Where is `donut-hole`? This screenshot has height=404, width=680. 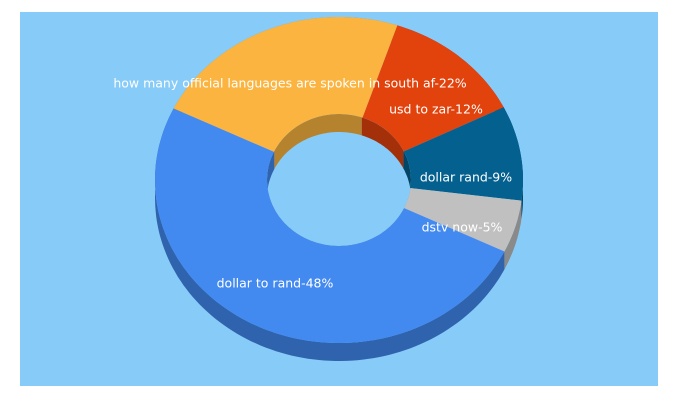 donut-hole is located at coordinates (339, 180).